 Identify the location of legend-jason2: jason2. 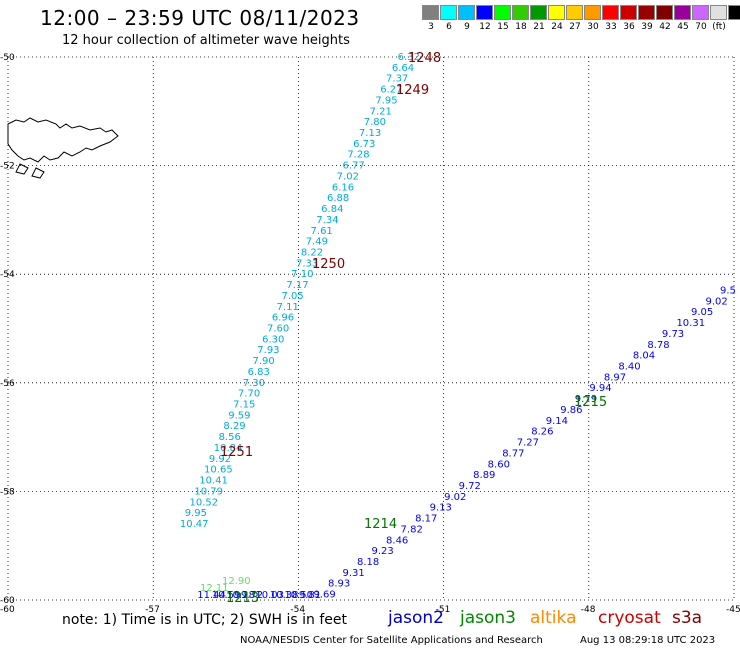
(416, 618).